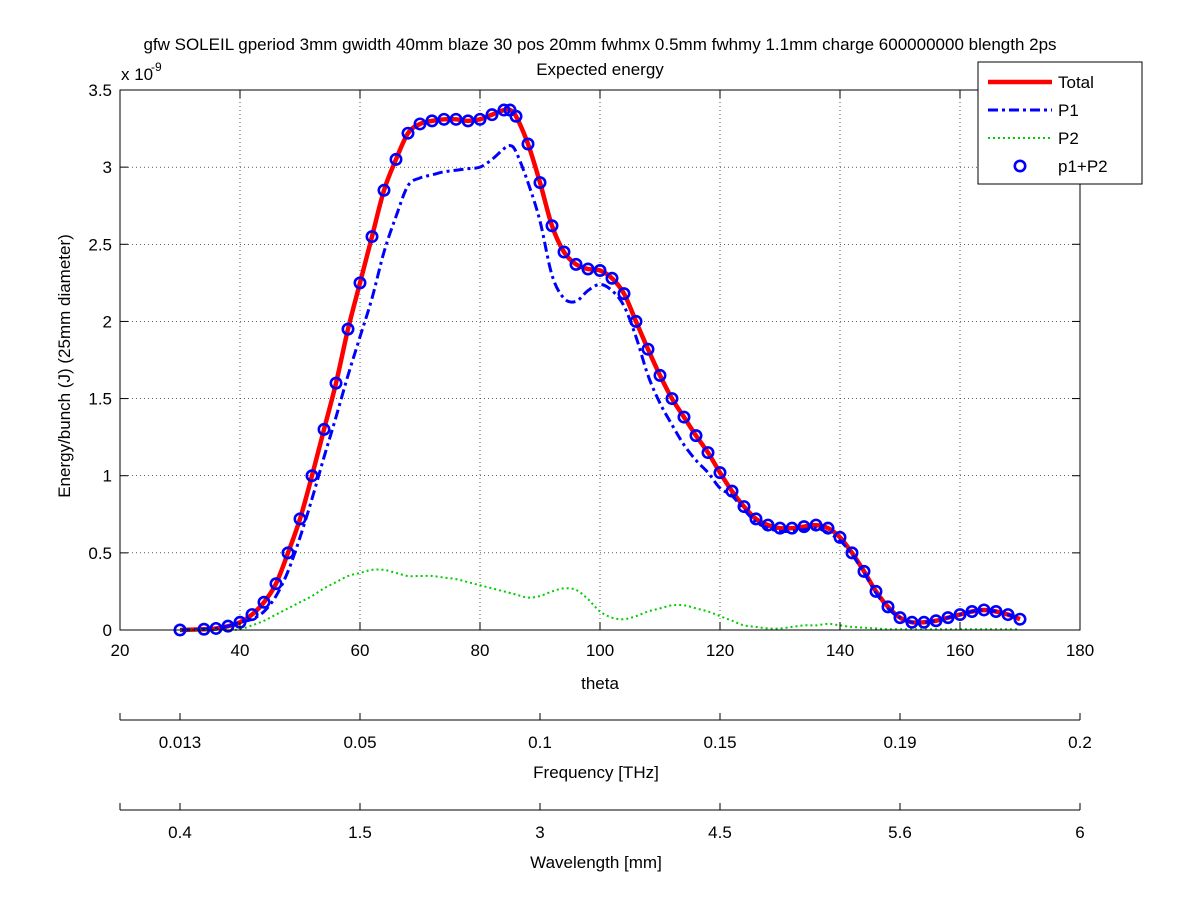 This screenshot has height=901, width=1200. I want to click on x-tick-label: 40, so click(240, 650).